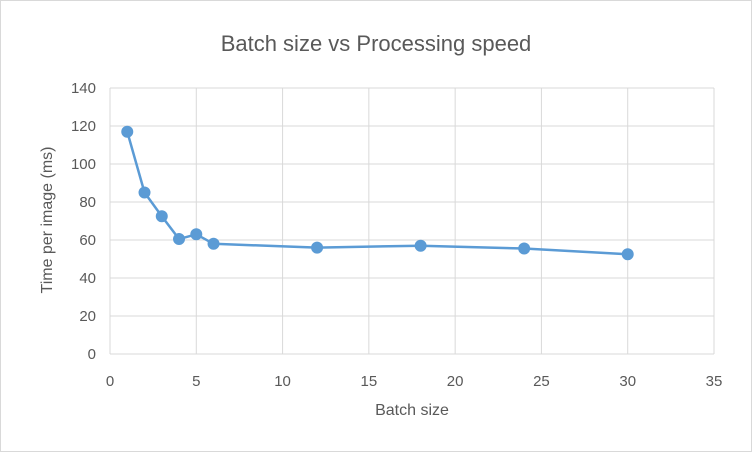  I want to click on y-tick-labels: 0 20 40 60 80 100 120 140, so click(83, 221).